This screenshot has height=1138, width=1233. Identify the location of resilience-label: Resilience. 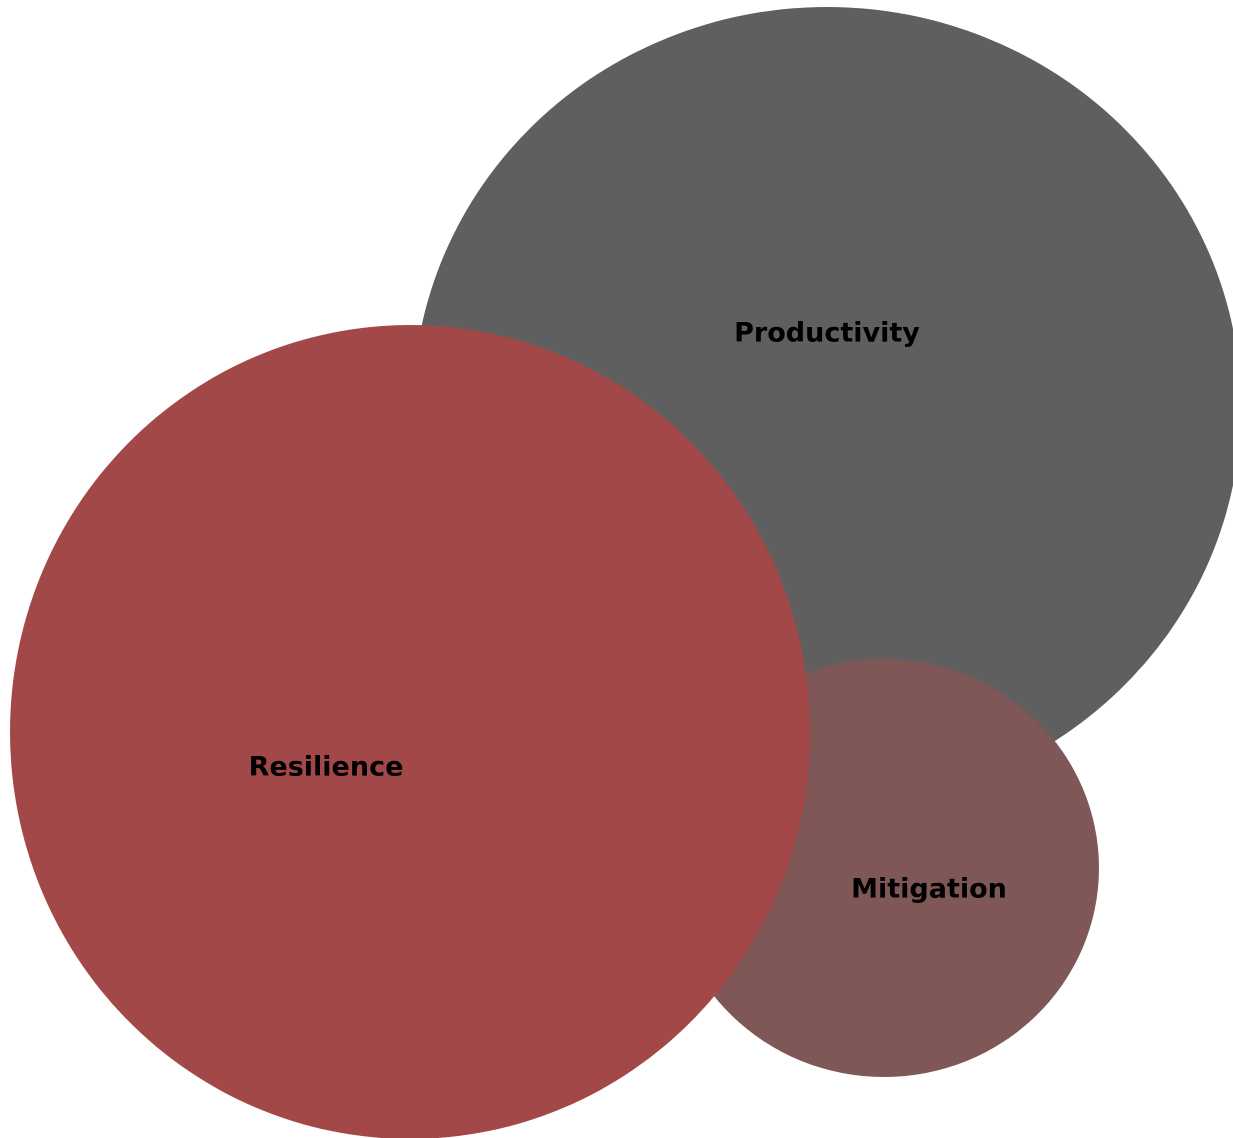
(326, 767).